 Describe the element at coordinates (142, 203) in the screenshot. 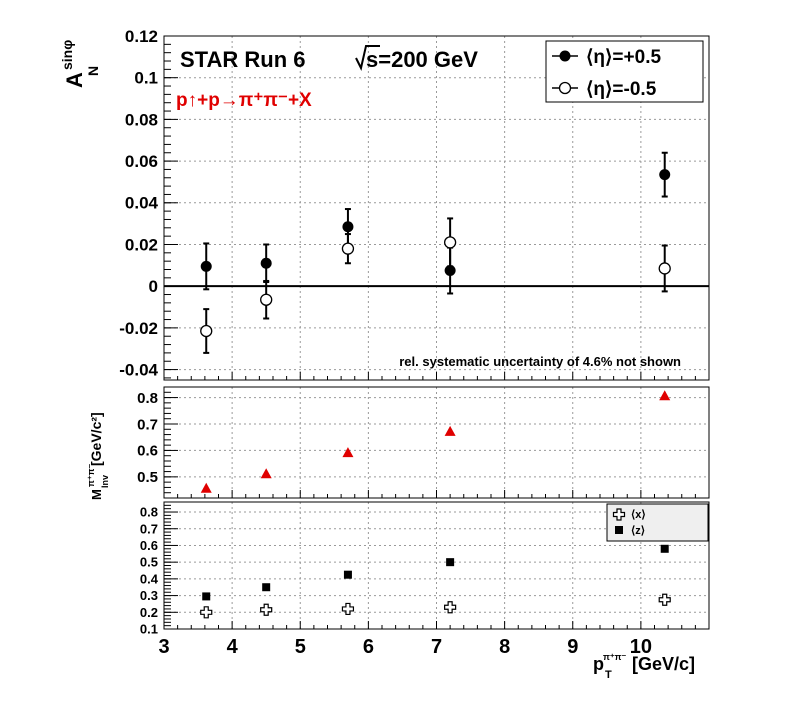

I see `y-tick-label: 0.04` at that location.